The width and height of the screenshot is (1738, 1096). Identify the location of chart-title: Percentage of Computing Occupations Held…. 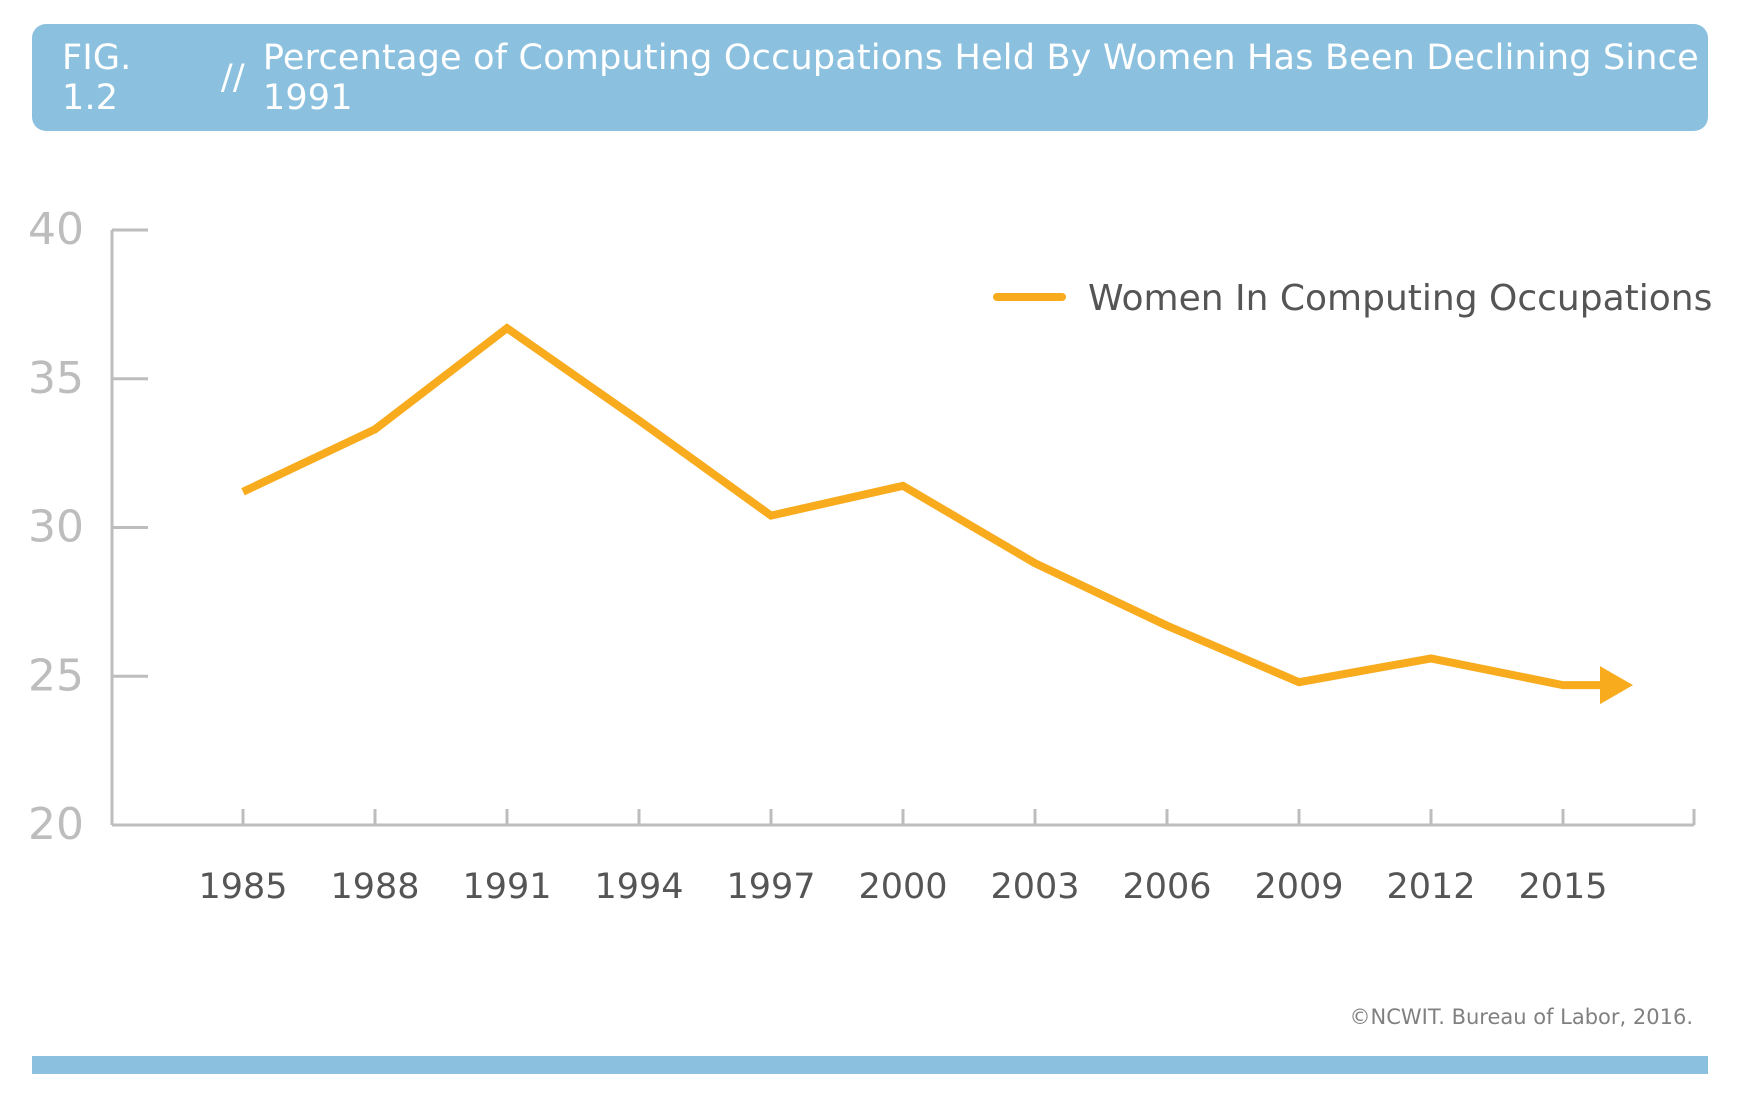
(980, 77).